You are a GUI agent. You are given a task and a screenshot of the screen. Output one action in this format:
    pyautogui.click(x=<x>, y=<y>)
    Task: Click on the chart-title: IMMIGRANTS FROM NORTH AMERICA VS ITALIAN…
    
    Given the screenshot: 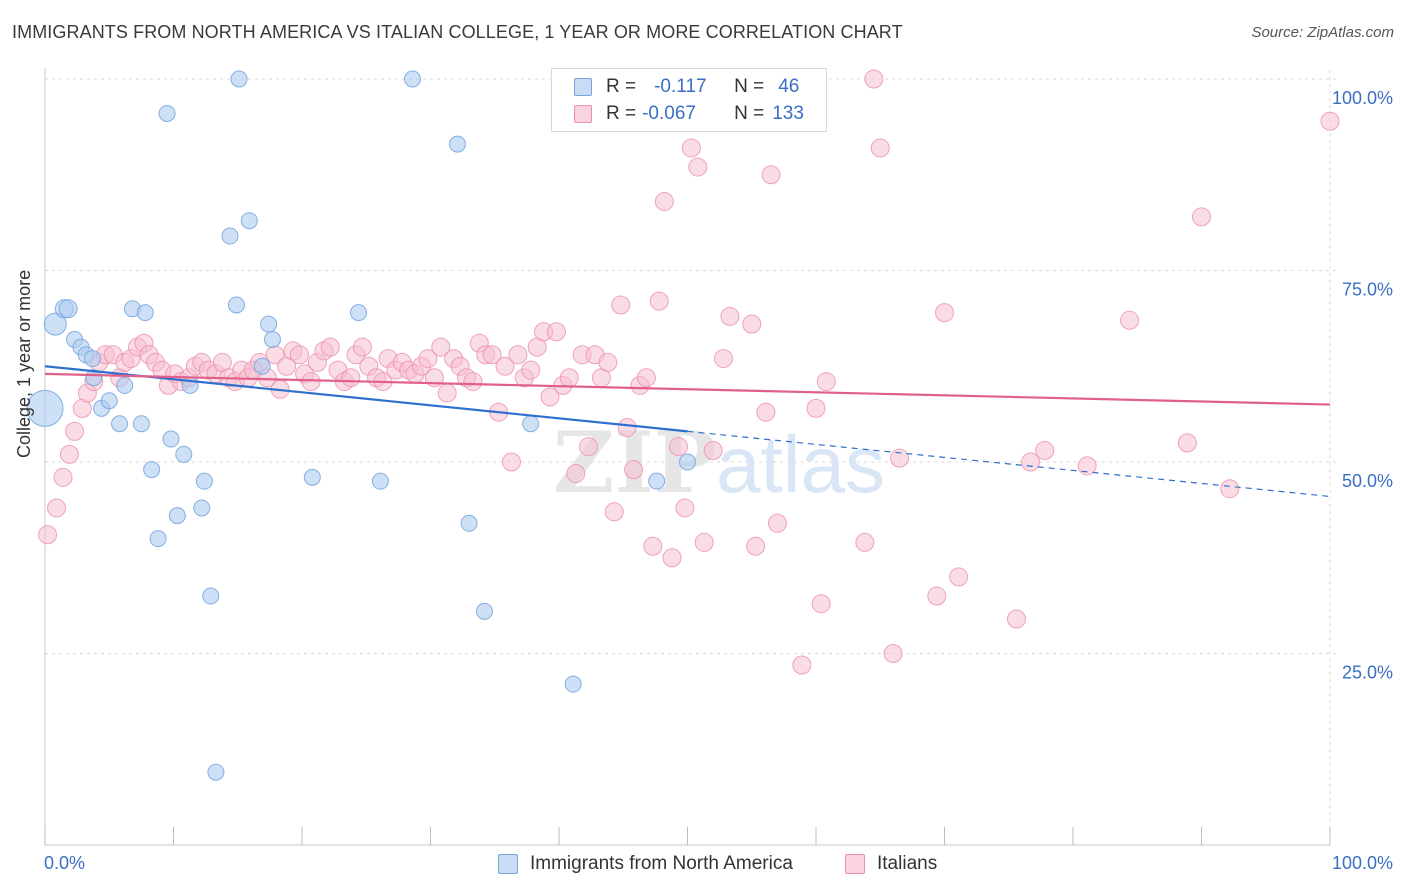 What is the action you would take?
    pyautogui.click(x=457, y=32)
    